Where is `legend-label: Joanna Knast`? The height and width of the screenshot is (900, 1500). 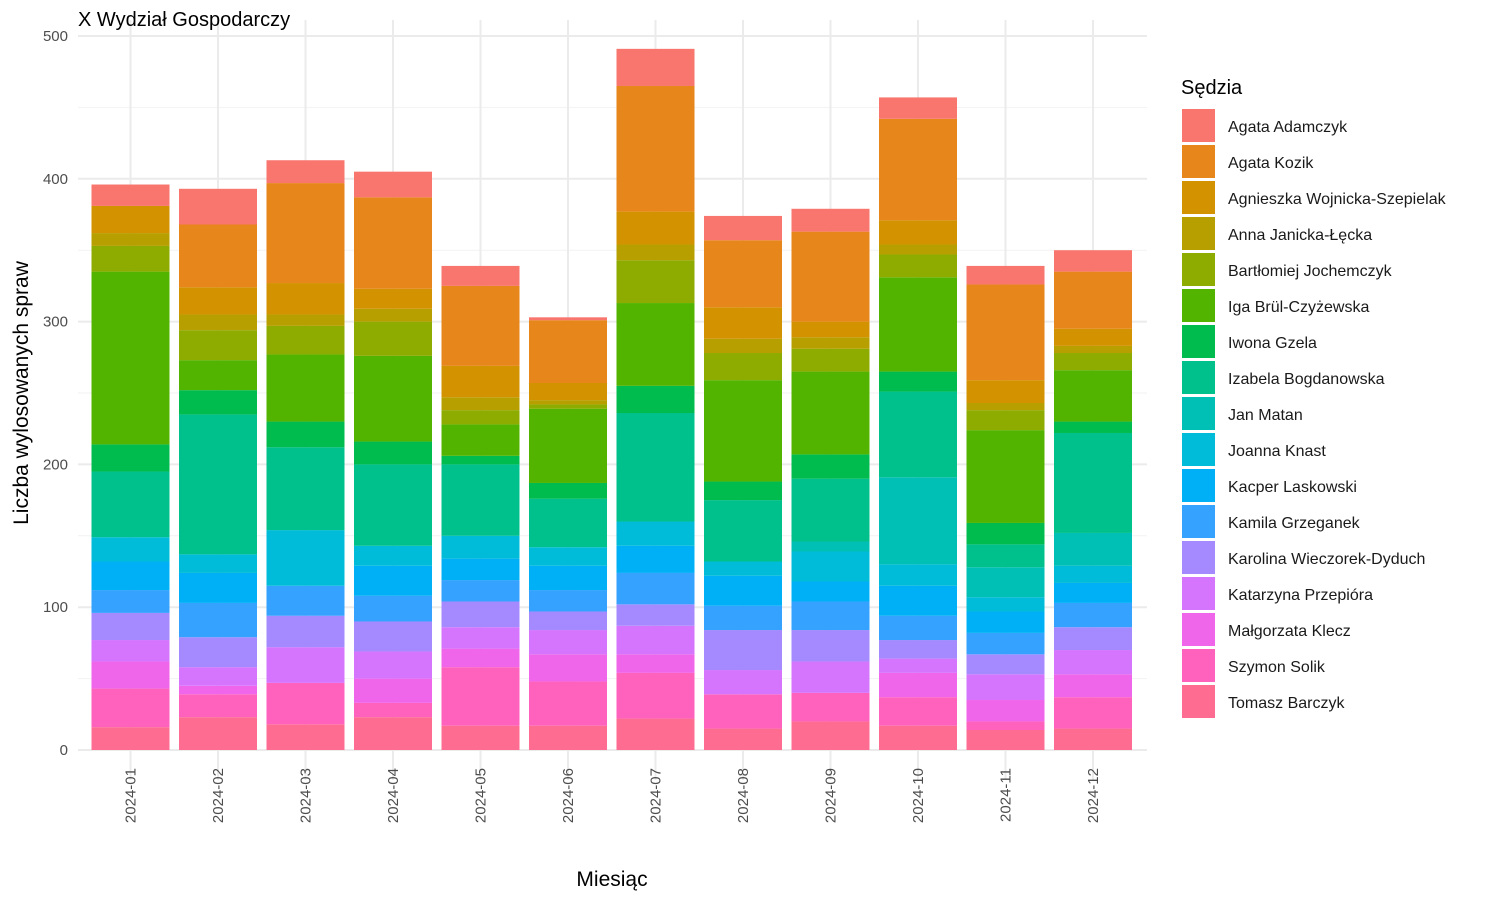 legend-label: Joanna Knast is located at coordinates (1277, 451).